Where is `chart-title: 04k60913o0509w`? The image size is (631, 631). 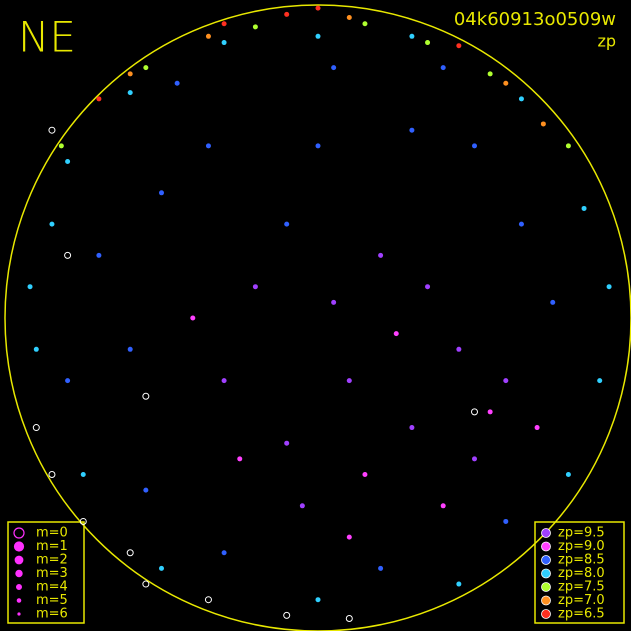 chart-title: 04k60913o0509w is located at coordinates (535, 19).